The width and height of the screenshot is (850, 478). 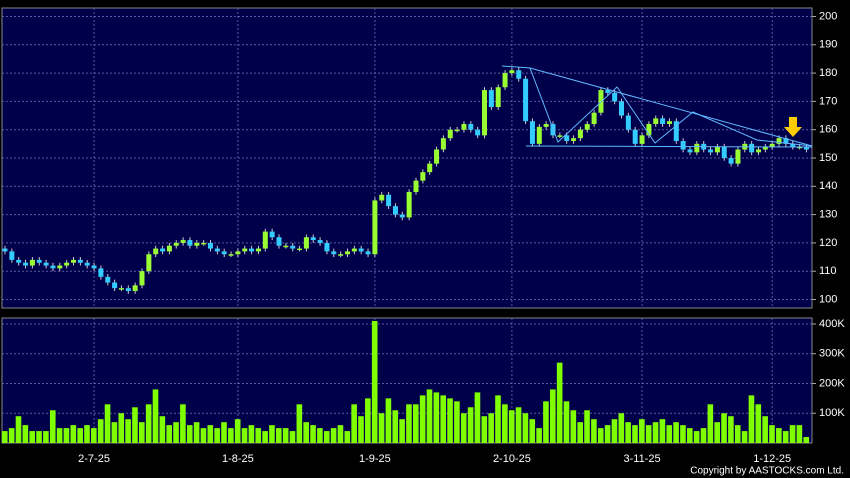 I want to click on y-tick-label: 150, so click(x=828, y=158).